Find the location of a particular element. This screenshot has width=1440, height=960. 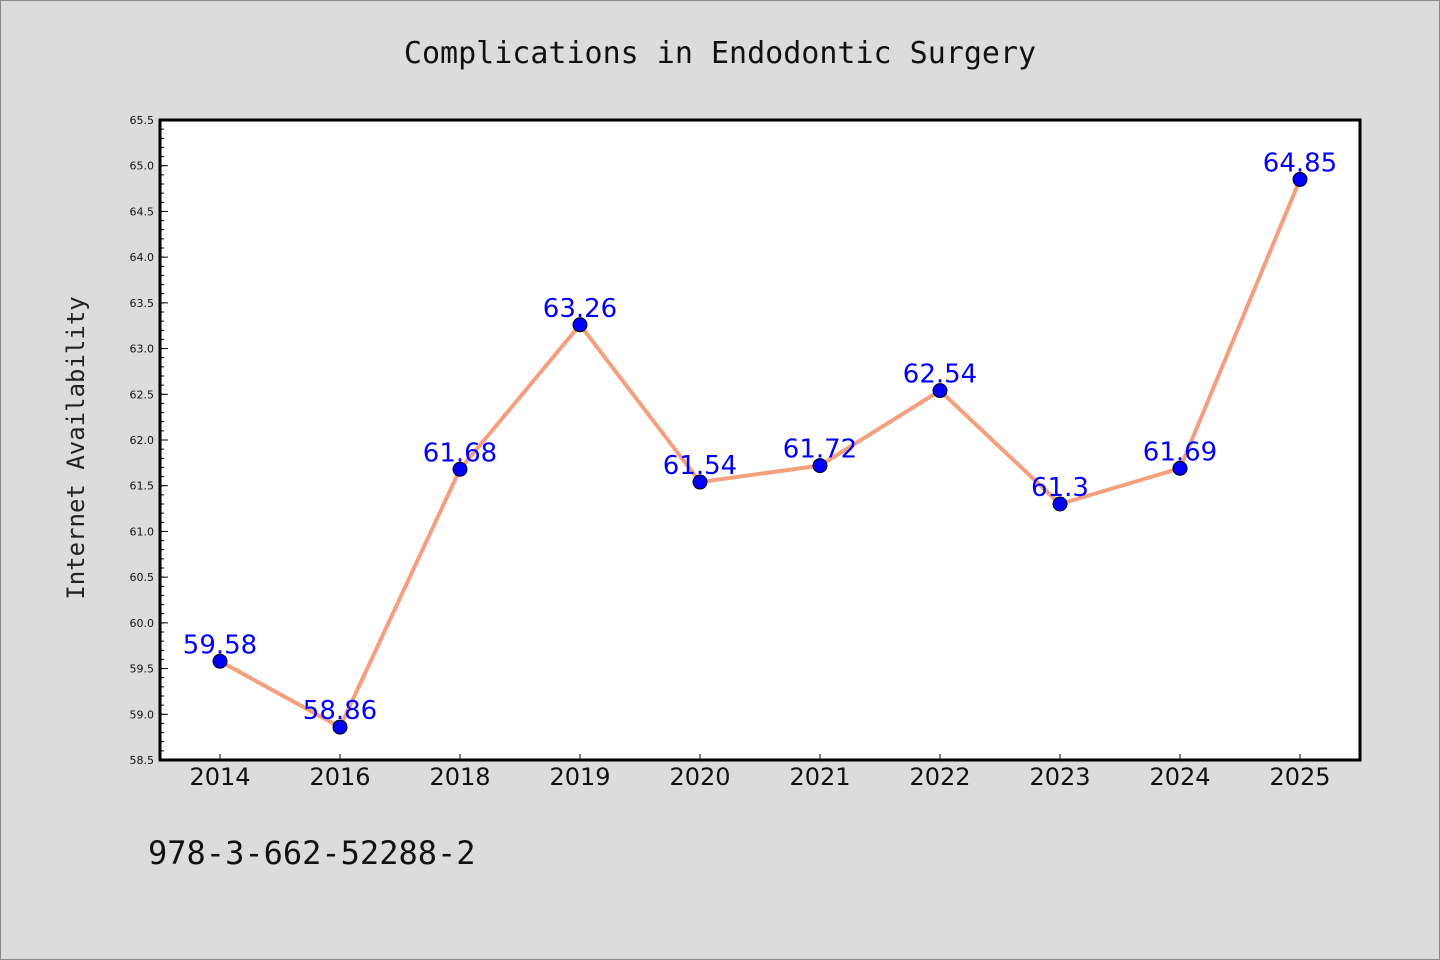

x-tick-label: 2025 is located at coordinates (1299, 777).